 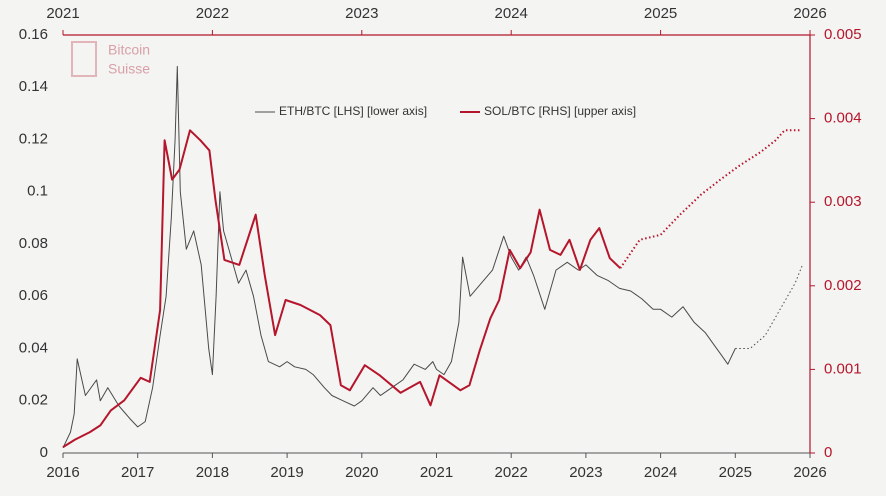 I want to click on y2-tick-label: 0.005, so click(x=843, y=34).